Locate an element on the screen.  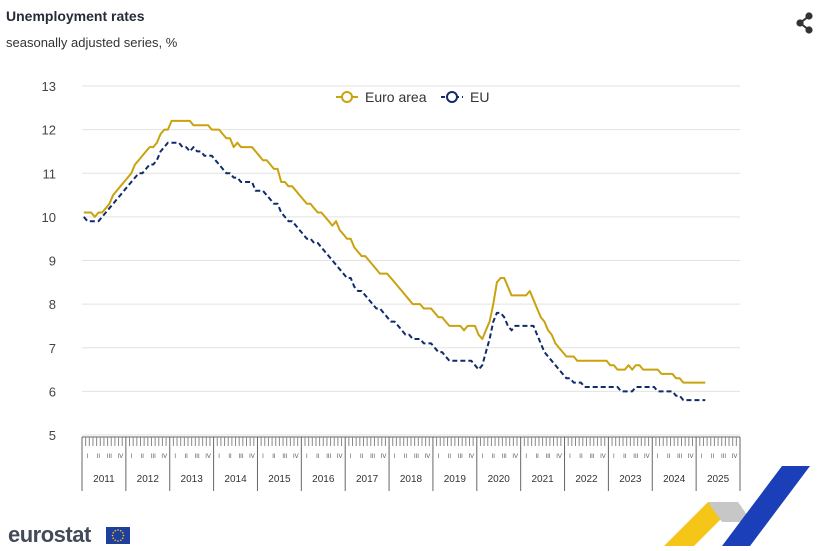
year-tick-label: 2016 is located at coordinates (323, 479).